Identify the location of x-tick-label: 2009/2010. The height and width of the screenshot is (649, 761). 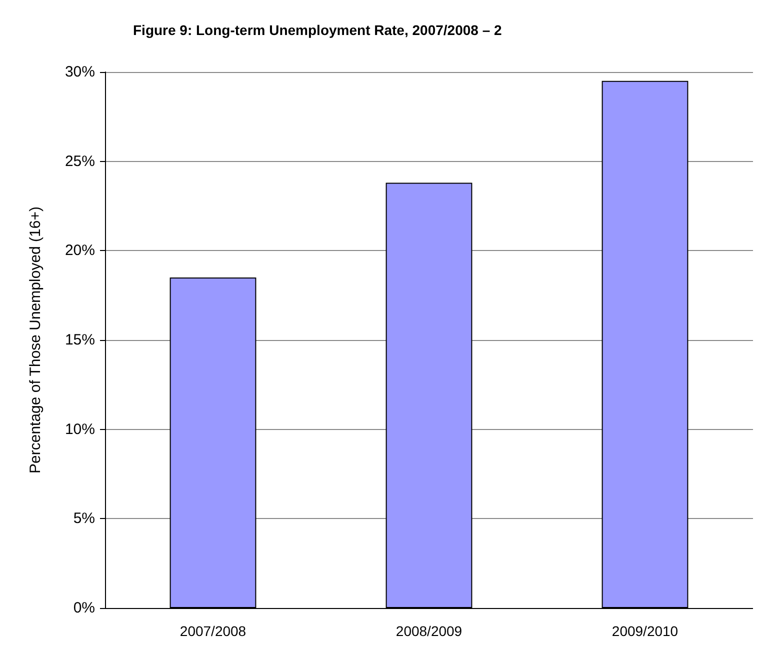
(645, 631).